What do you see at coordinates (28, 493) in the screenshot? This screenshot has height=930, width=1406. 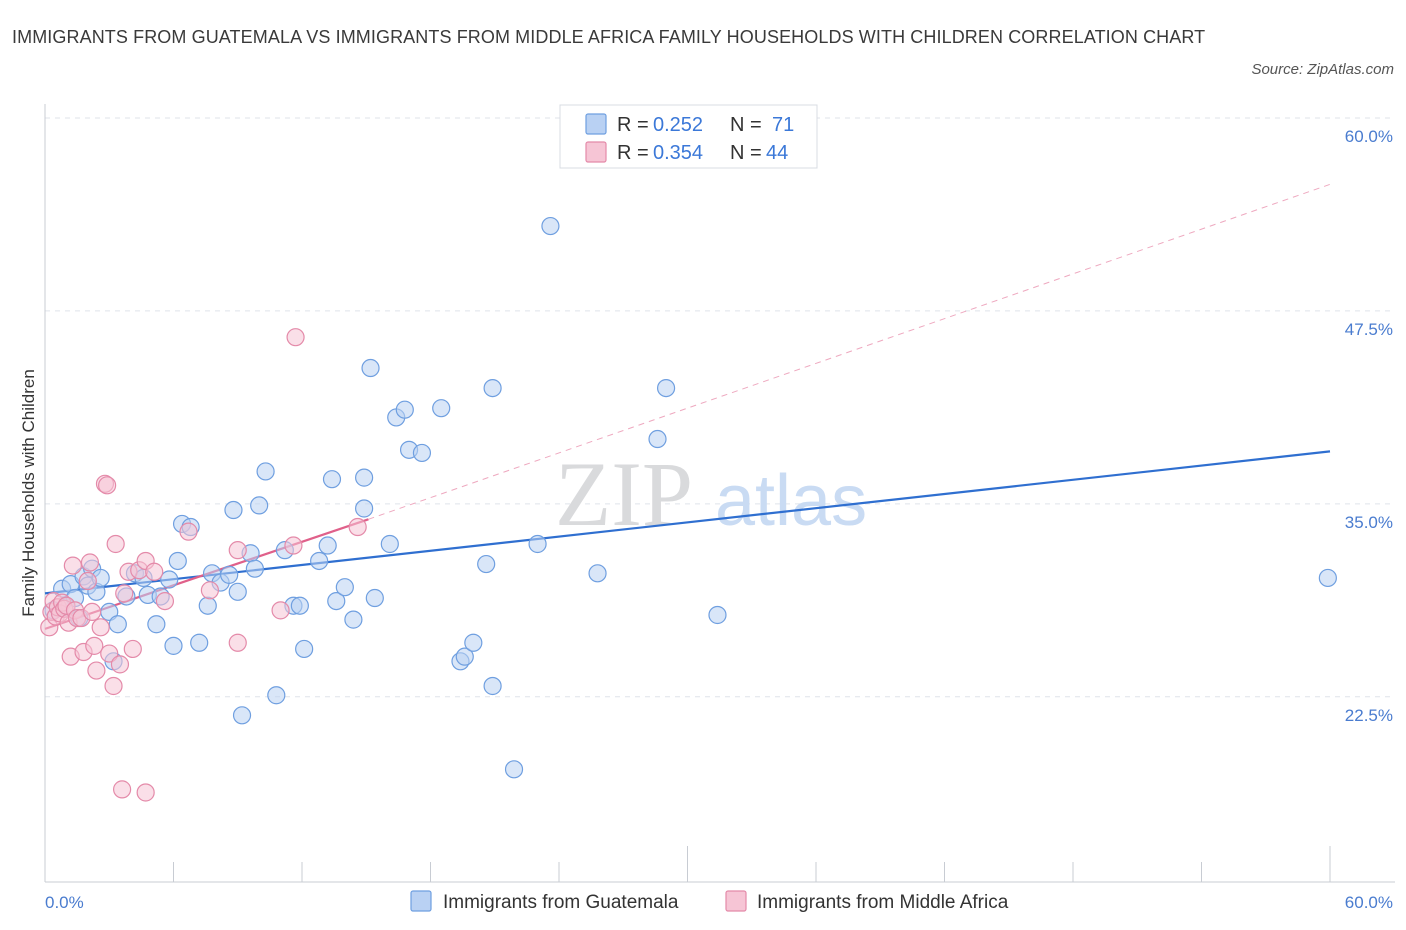 I see `y-axis-label: Family Households with Children` at bounding box center [28, 493].